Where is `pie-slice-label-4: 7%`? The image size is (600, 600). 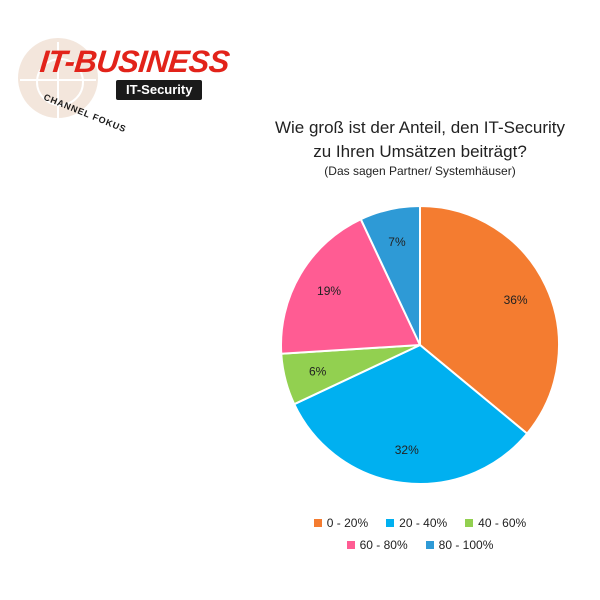 pie-slice-label-4: 7% is located at coordinates (397, 242).